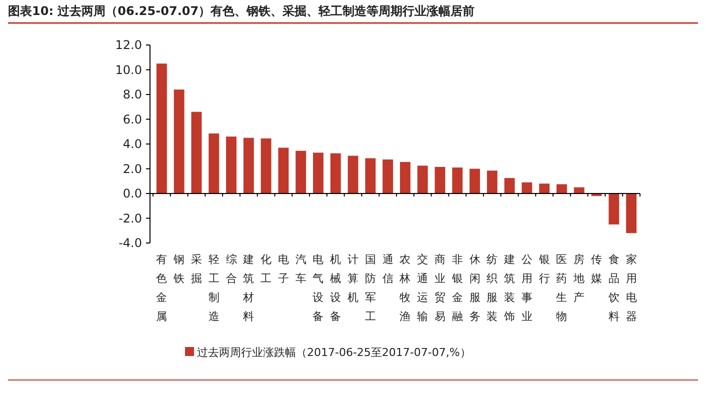 This screenshot has width=706, height=412. Describe the element at coordinates (283, 269) in the screenshot. I see `x-tick-label: 电子` at that location.